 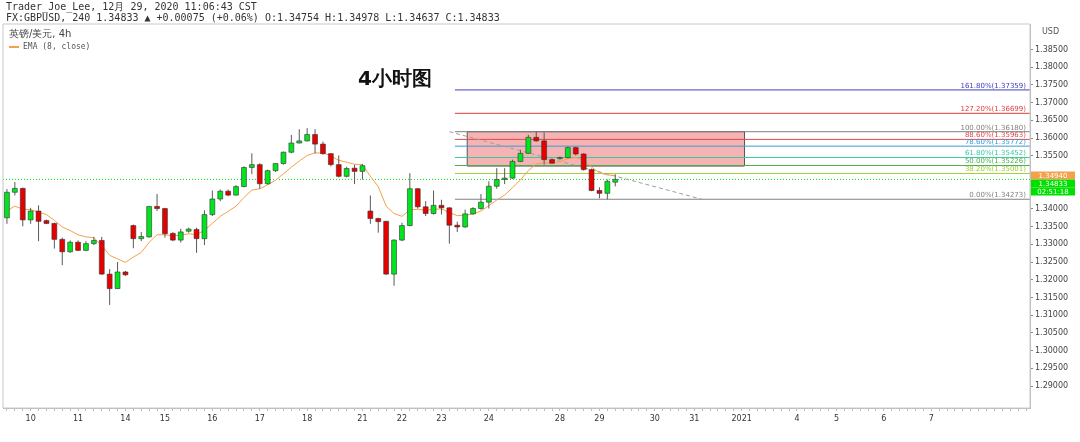 I want to click on text: FX:GBPUSD, 240 1.34833 ▲ +0.00075 (+0.06%) O:1.34754 H:1.34978 L:1.34637 C:1.34833, so click(x=253, y=17).